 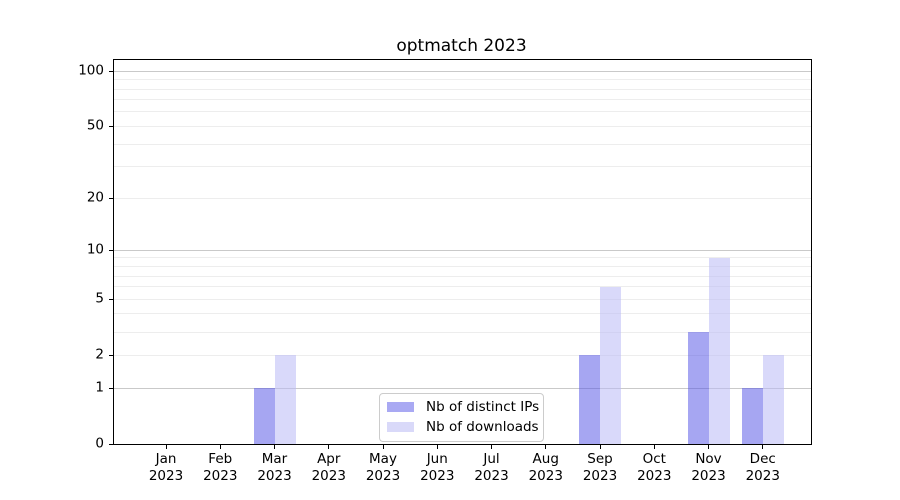 I want to click on y-tick-label: 50, so click(x=95, y=125).